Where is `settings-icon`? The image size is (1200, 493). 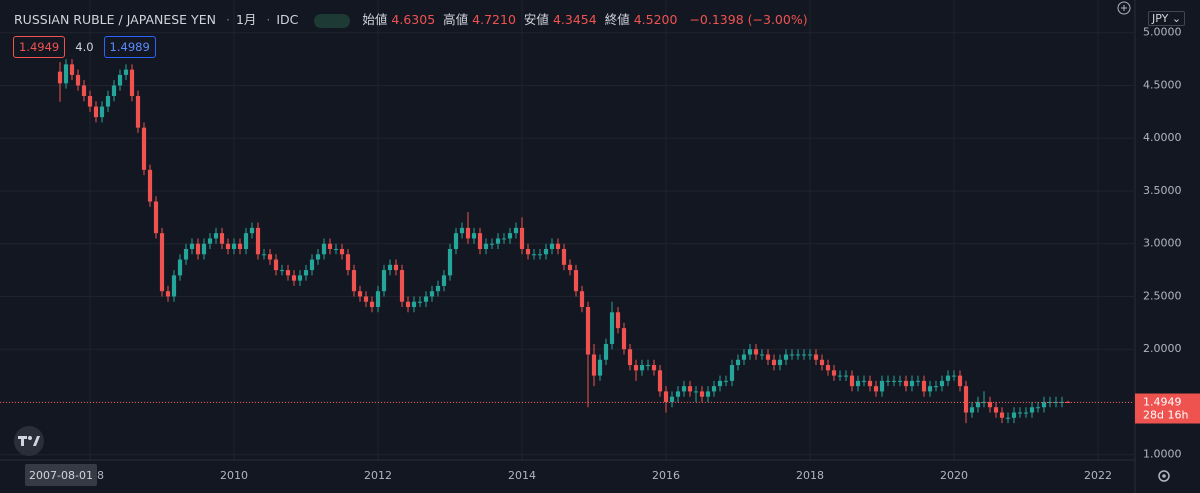 settings-icon is located at coordinates (1164, 476).